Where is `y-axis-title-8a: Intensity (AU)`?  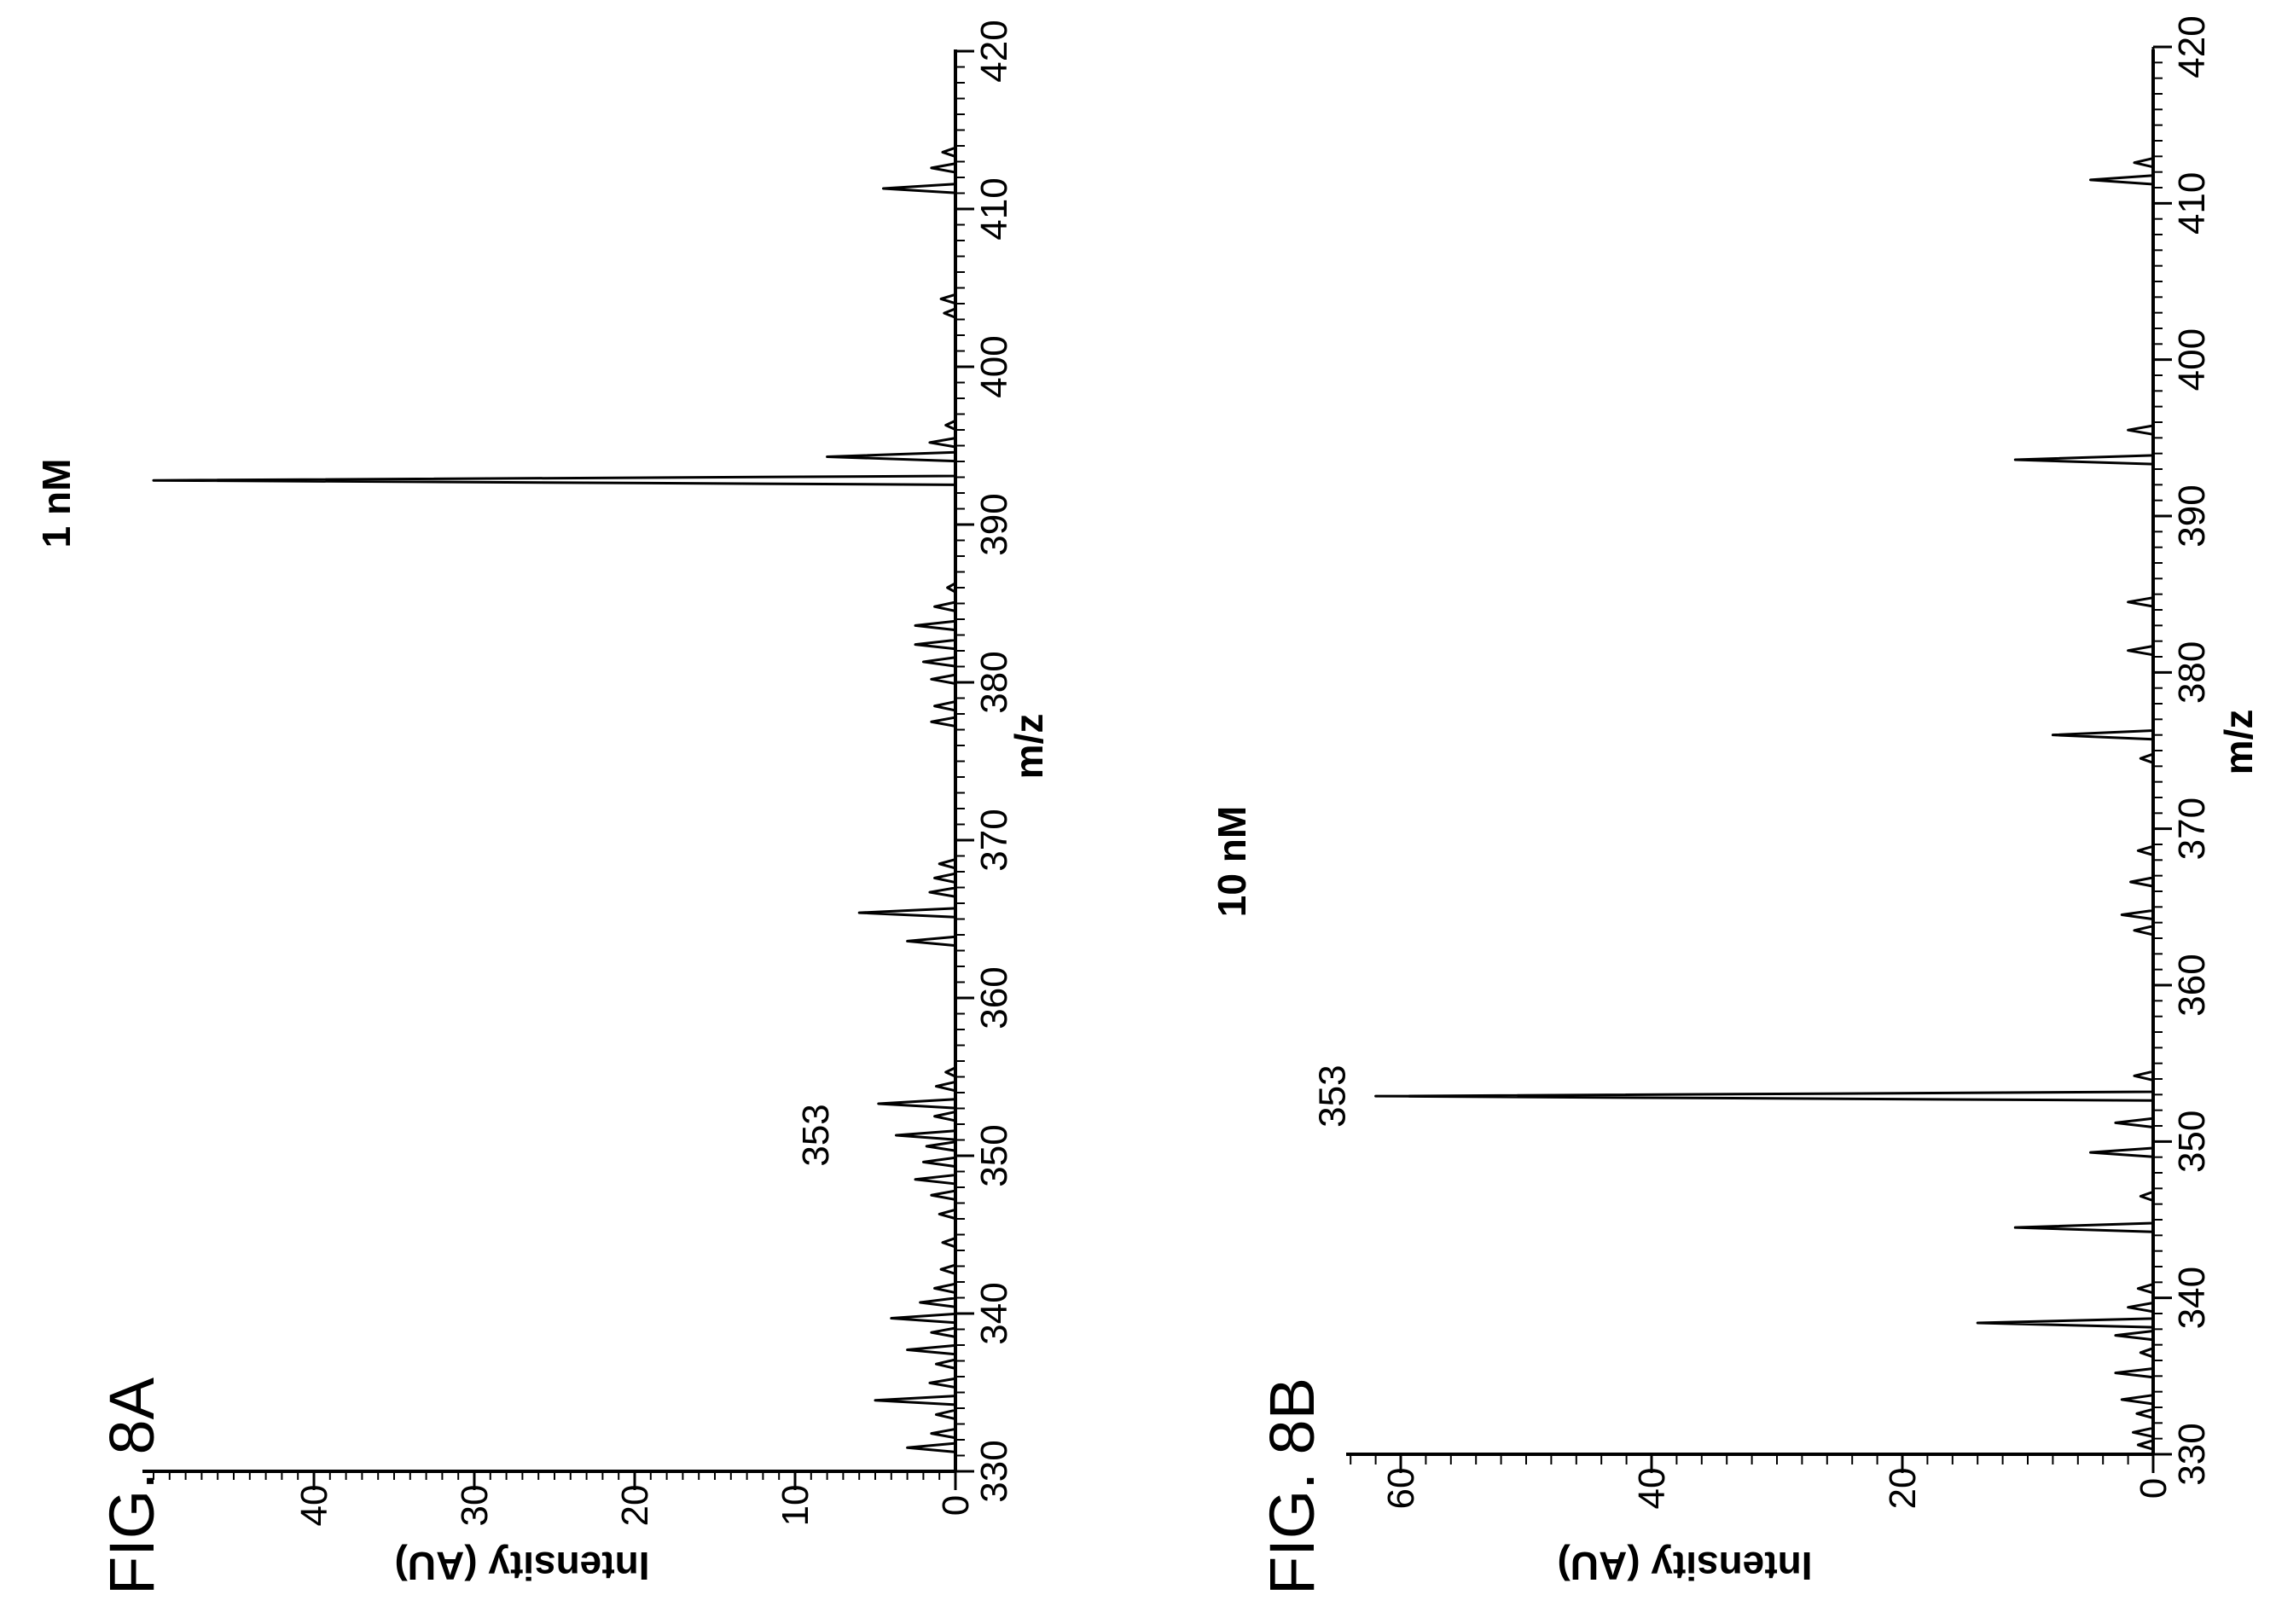 y-axis-title-8a: Intensity (AU) is located at coordinates (522, 1566).